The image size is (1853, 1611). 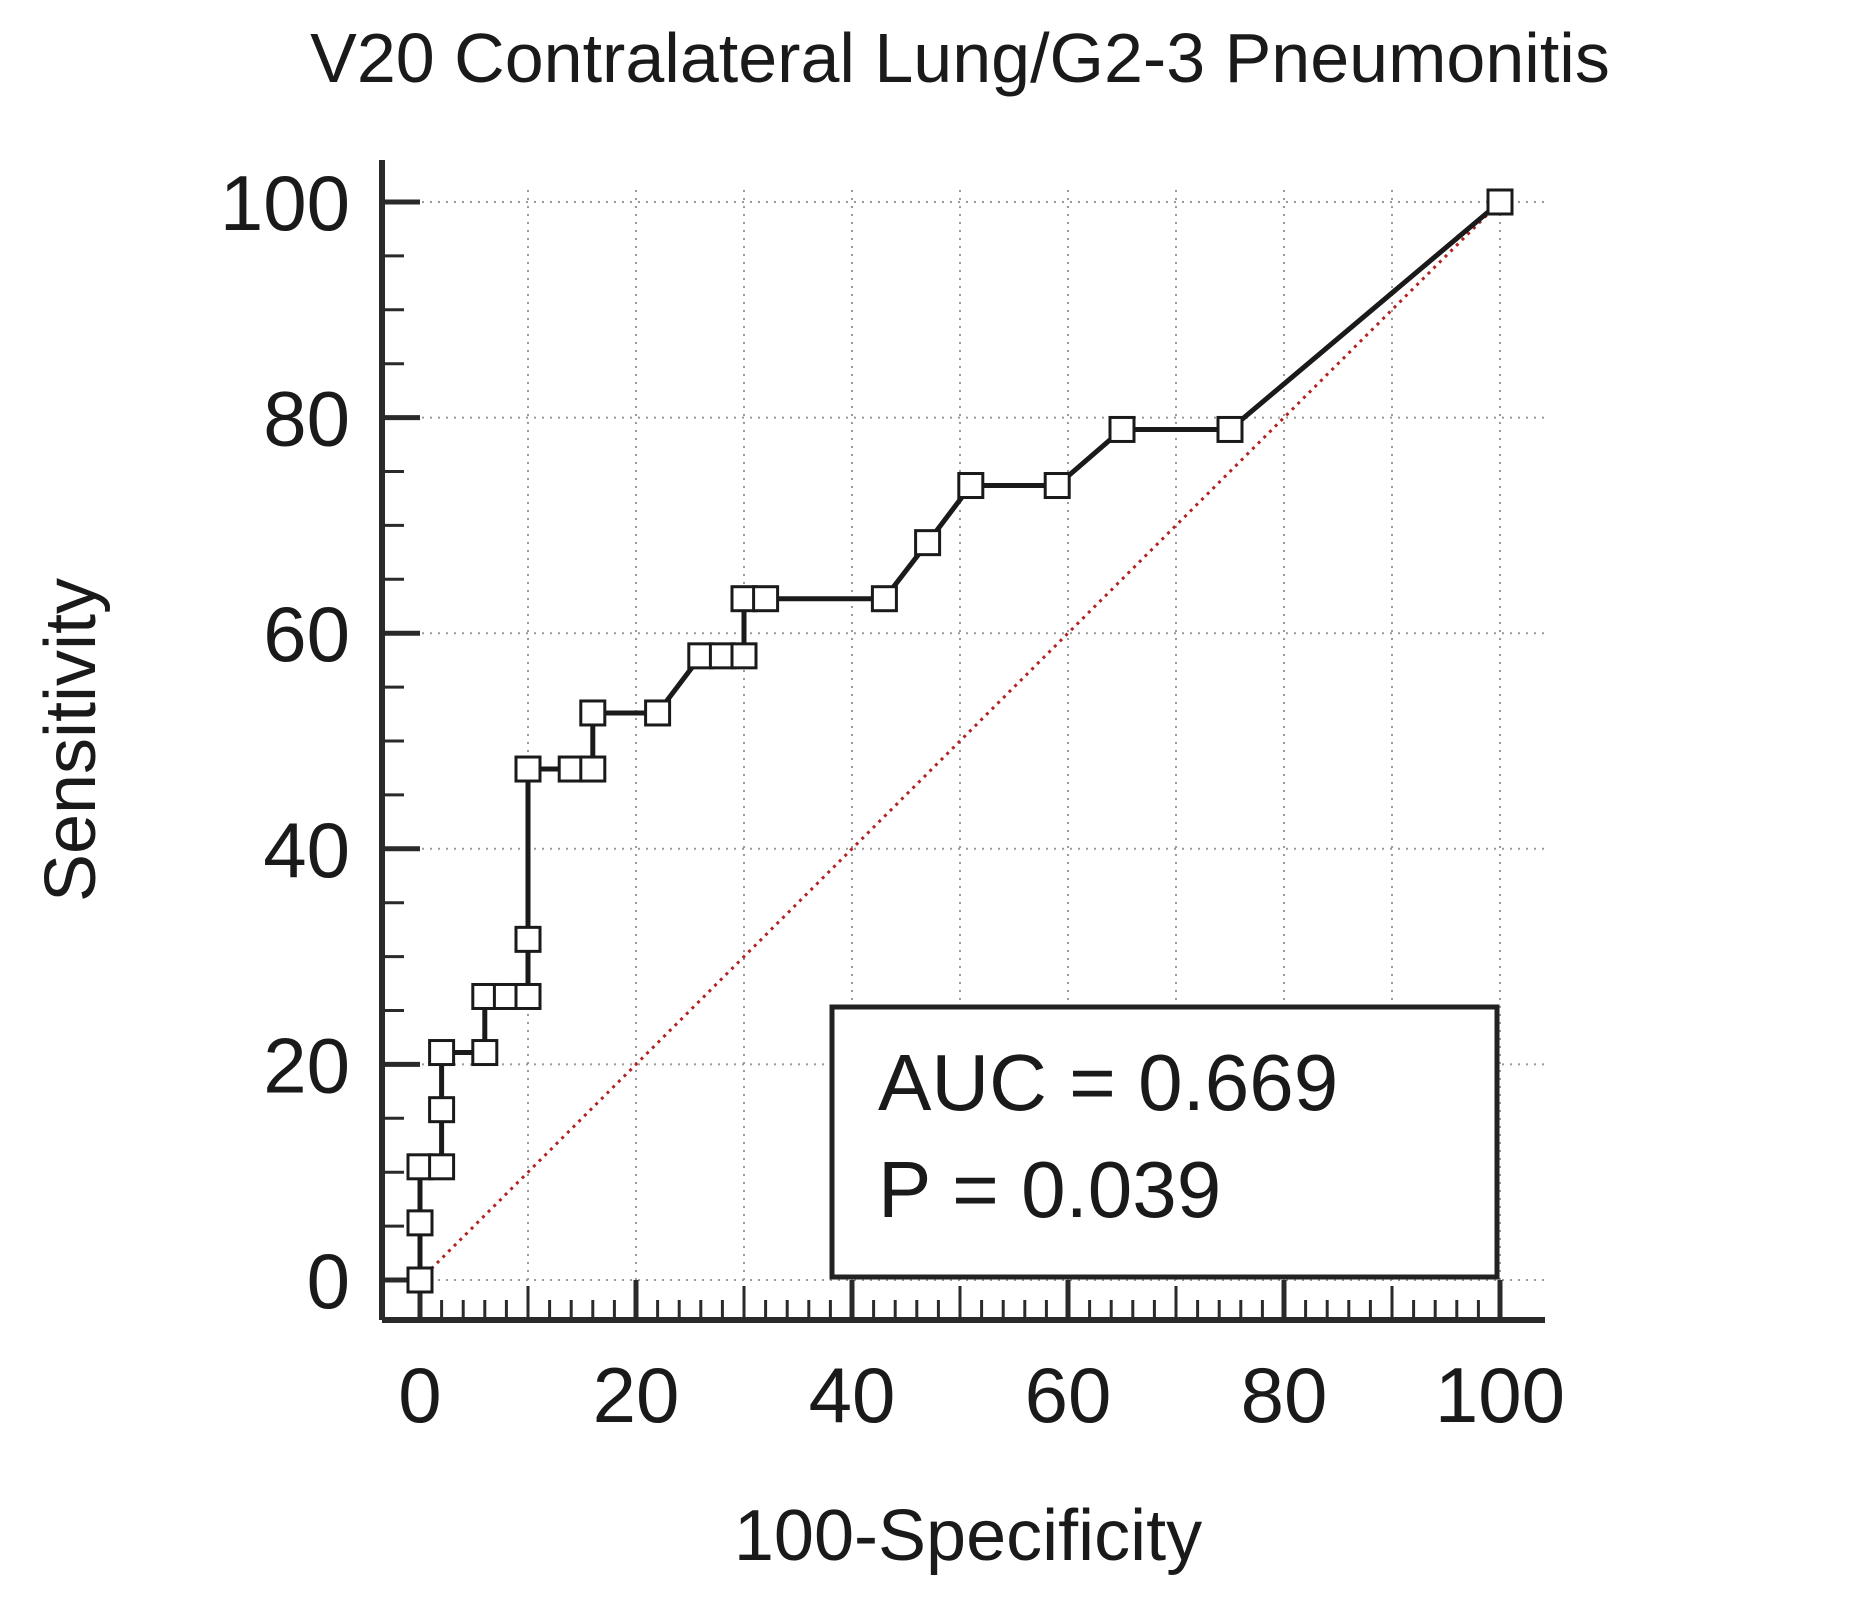 I want to click on y-tick-label: 0, so click(x=328, y=1281).